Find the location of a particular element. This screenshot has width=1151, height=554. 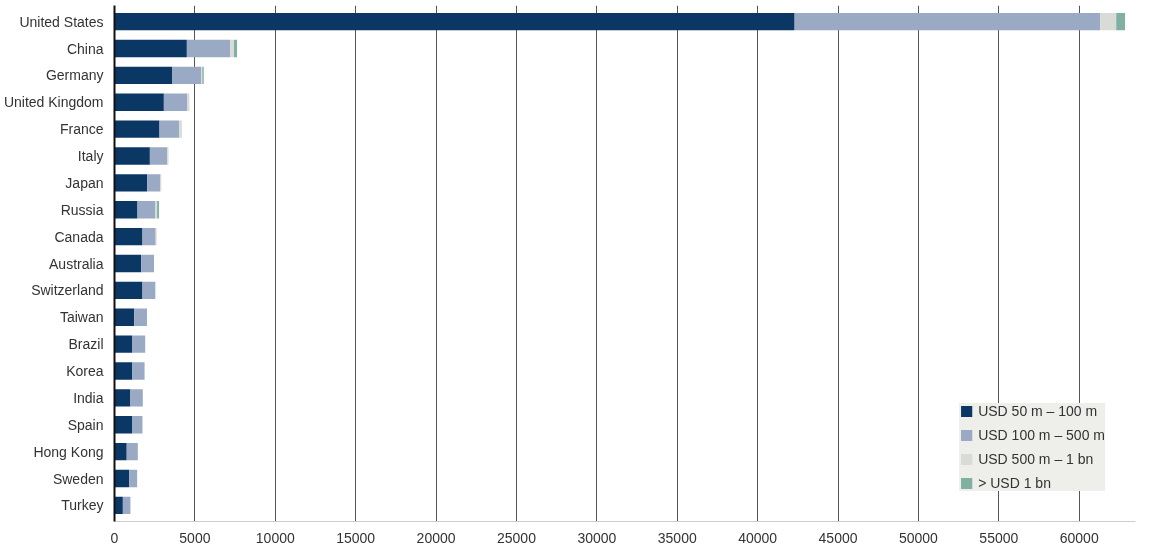

legend-label: > USD 1 bn is located at coordinates (1014, 483).